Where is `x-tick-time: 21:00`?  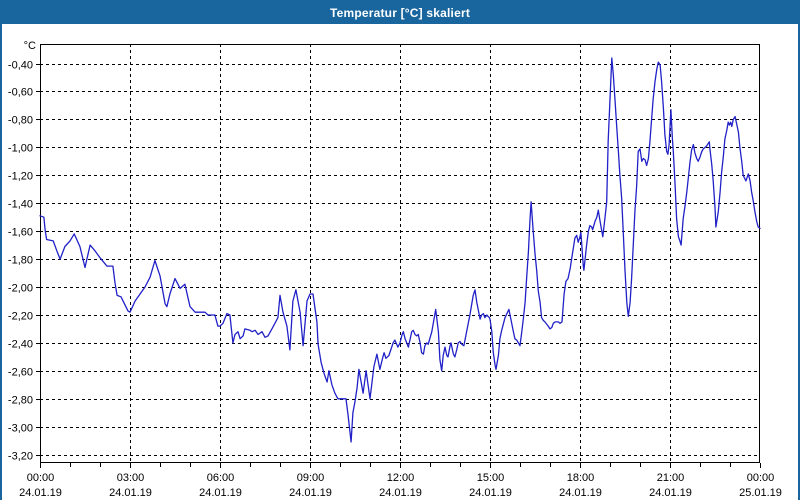 x-tick-time: 21:00 is located at coordinates (671, 478).